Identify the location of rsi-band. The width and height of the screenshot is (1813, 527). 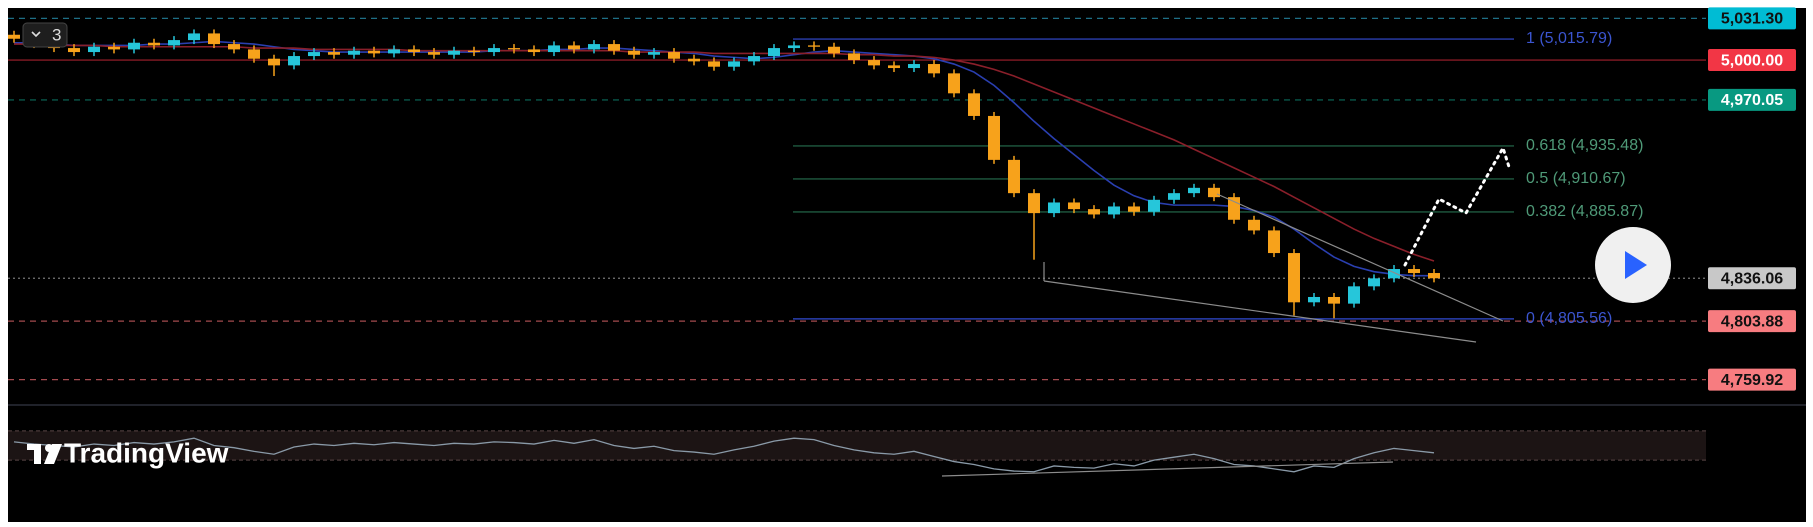
(857, 445).